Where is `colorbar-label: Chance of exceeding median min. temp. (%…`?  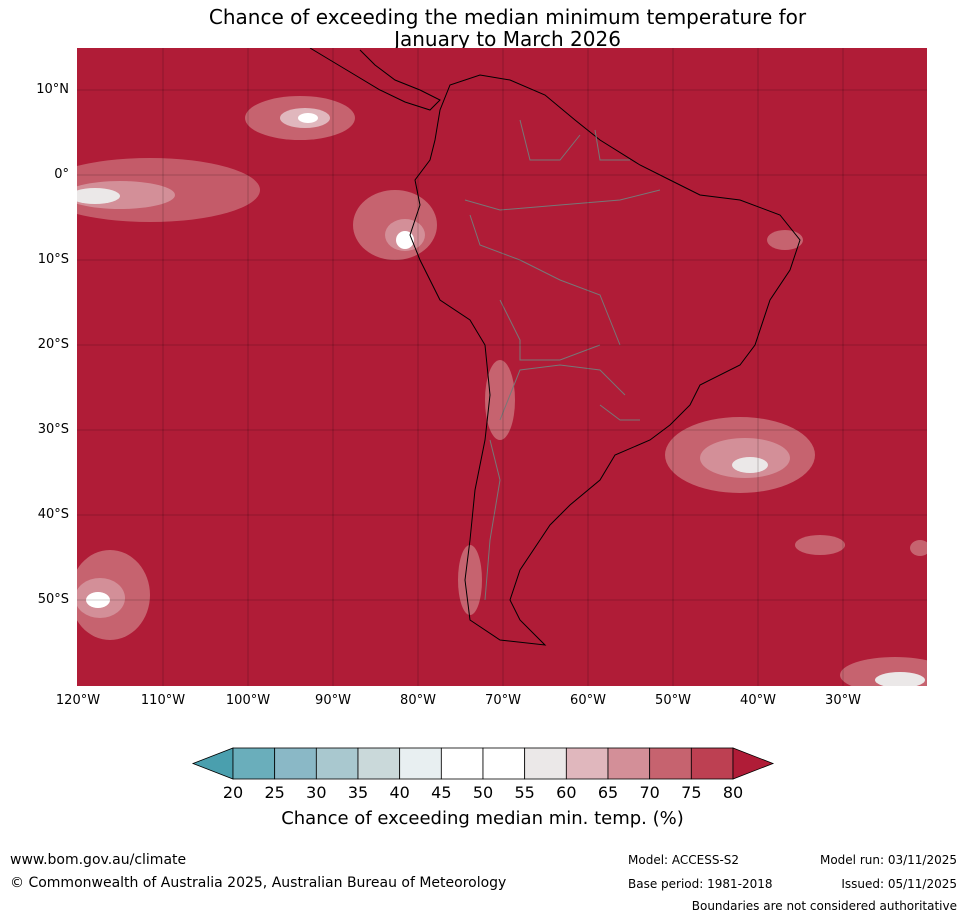 colorbar-label: Chance of exceeding median min. temp. (%… is located at coordinates (482, 818).